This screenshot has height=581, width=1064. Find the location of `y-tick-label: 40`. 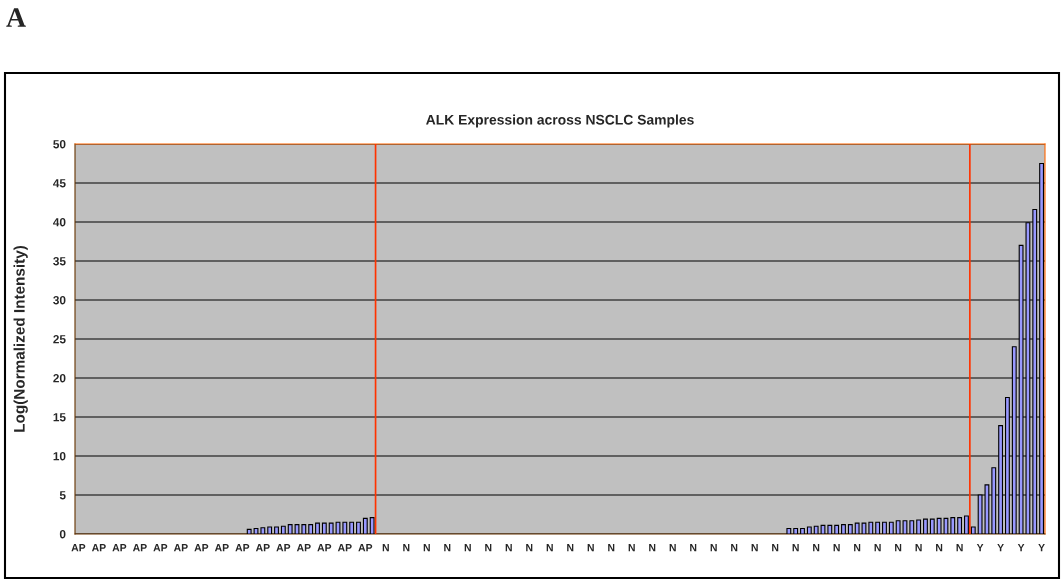

y-tick-label: 40 is located at coordinates (59, 222).